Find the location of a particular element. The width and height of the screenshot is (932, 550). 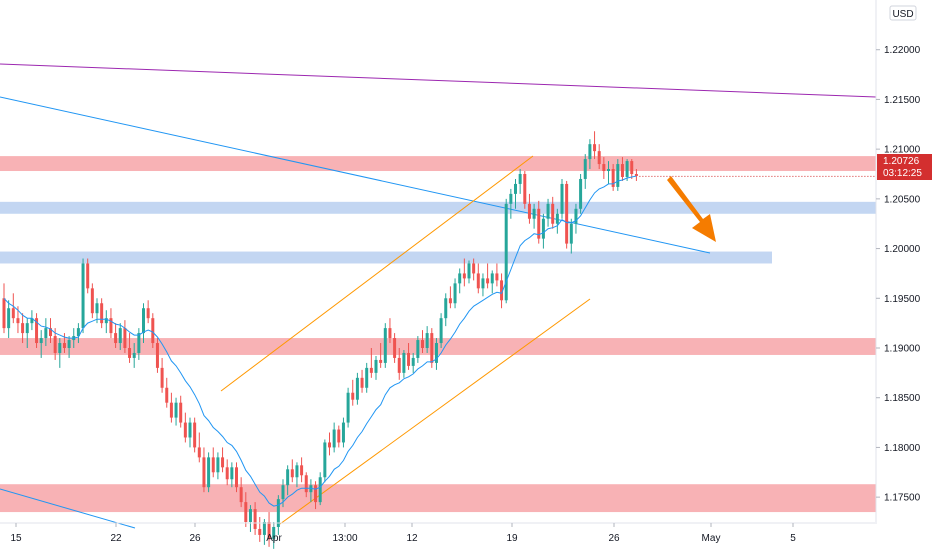

time-axis: 15 22 26 Apr 13:00 12 19 26 May 5 is located at coordinates (403, 533).